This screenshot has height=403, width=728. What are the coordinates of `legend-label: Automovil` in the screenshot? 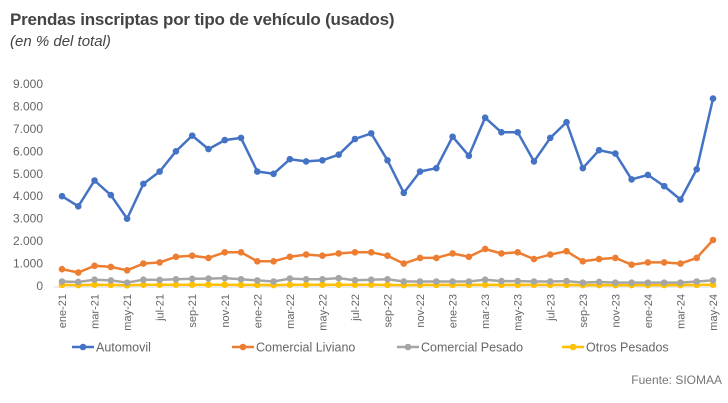 It's located at (123, 348).